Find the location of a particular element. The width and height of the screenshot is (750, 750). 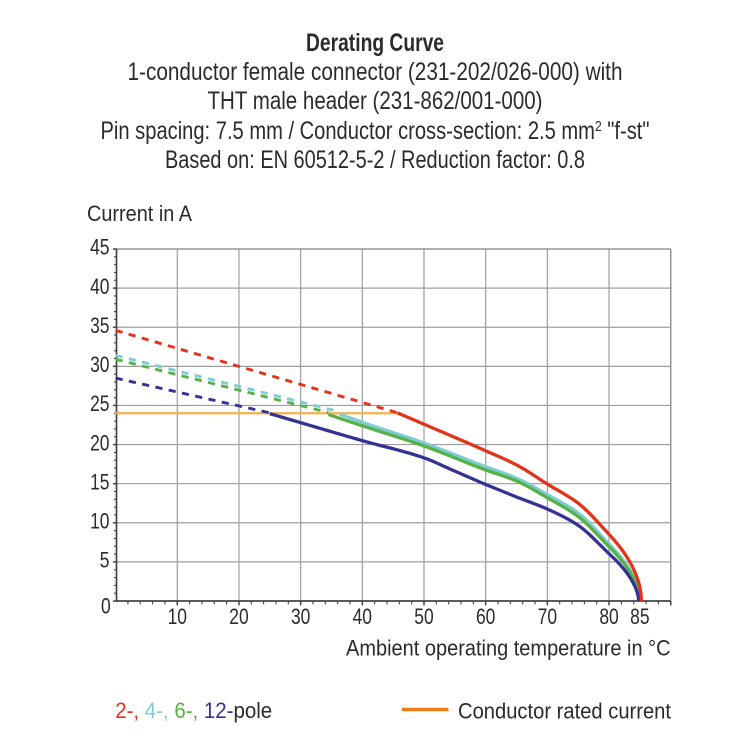

svg-text: Current in A is located at coordinates (139, 213).